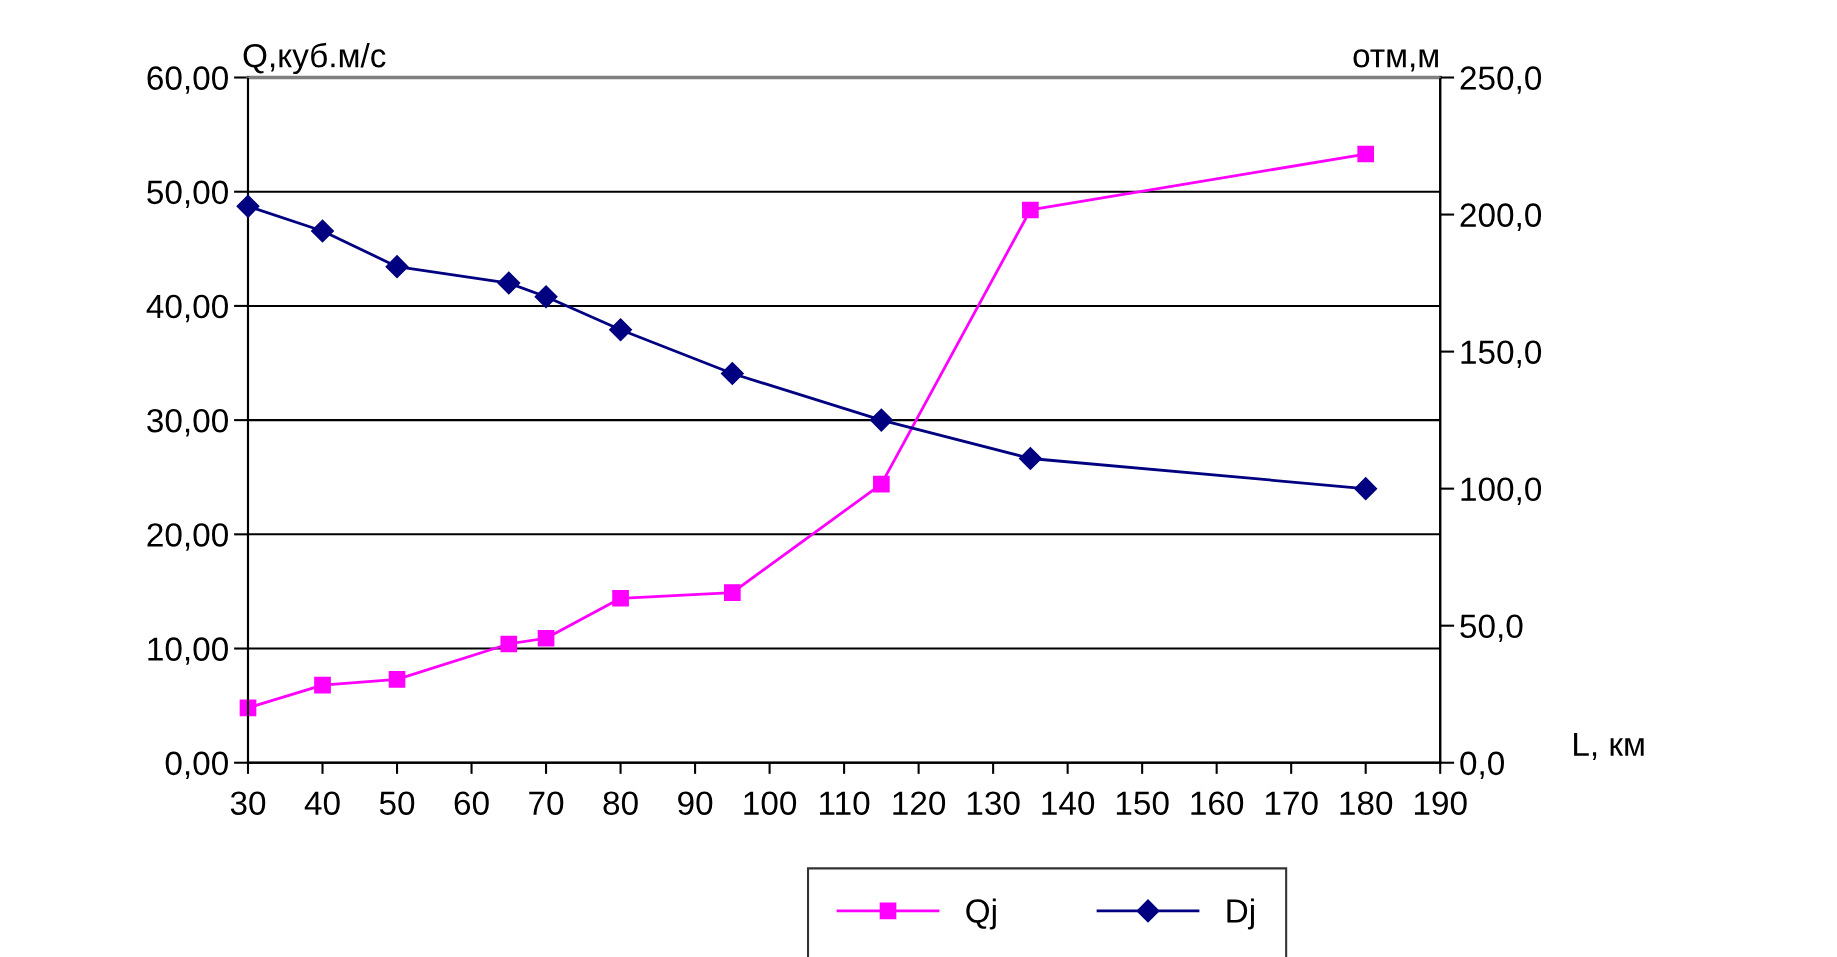 The height and width of the screenshot is (957, 1837). What do you see at coordinates (1491, 628) in the screenshot?
I see `y2-tick-label: 50,0` at bounding box center [1491, 628].